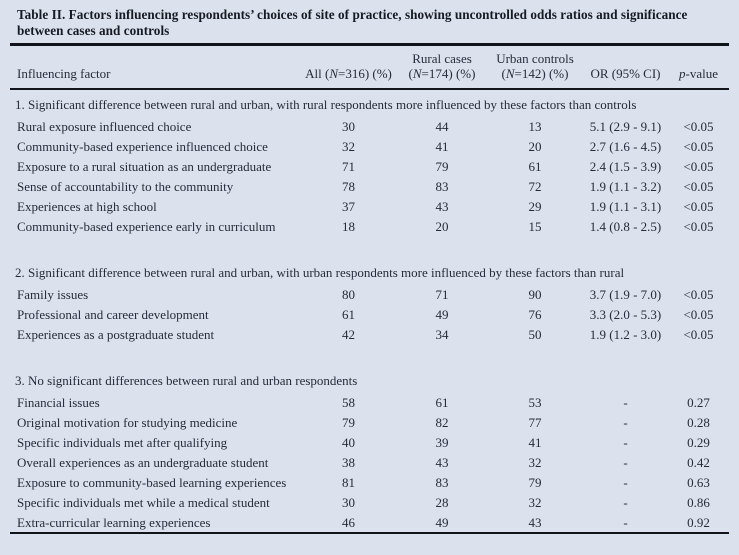  What do you see at coordinates (348, 402) in the screenshot?
I see `cell-all: 58` at bounding box center [348, 402].